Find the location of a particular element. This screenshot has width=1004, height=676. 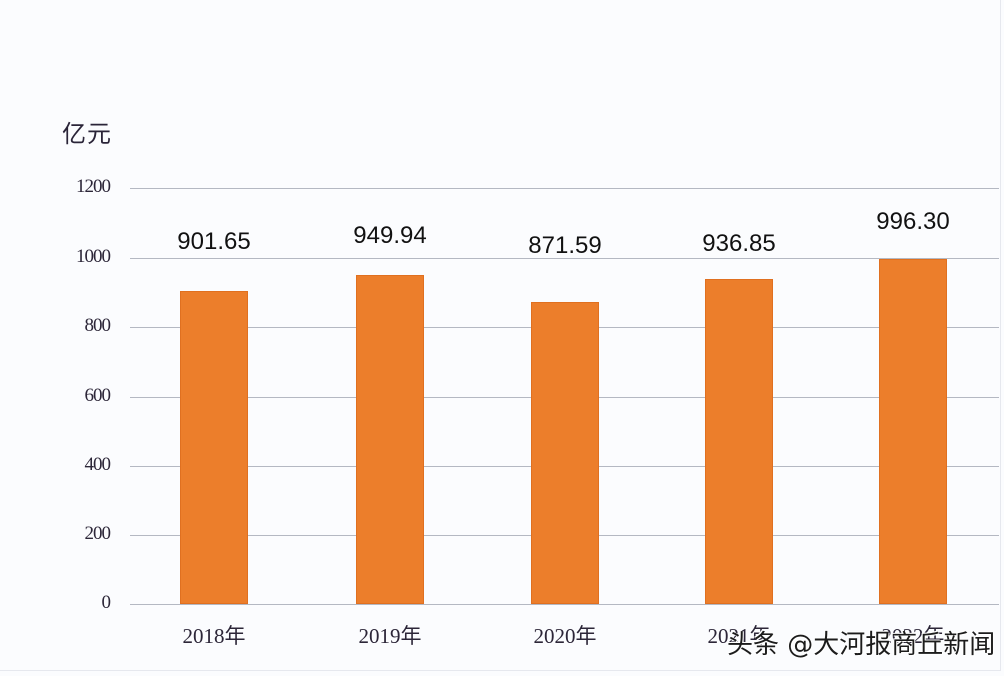

x-tick-2022: 2022年 is located at coordinates (913, 636).